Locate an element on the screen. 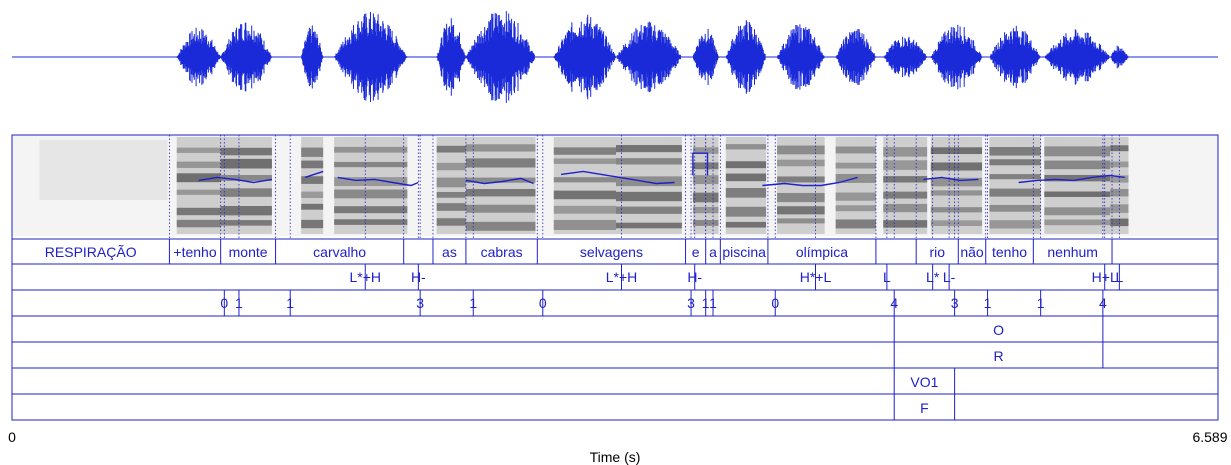 The height and width of the screenshot is (465, 1231). tier6-label: VO1 is located at coordinates (924, 382).